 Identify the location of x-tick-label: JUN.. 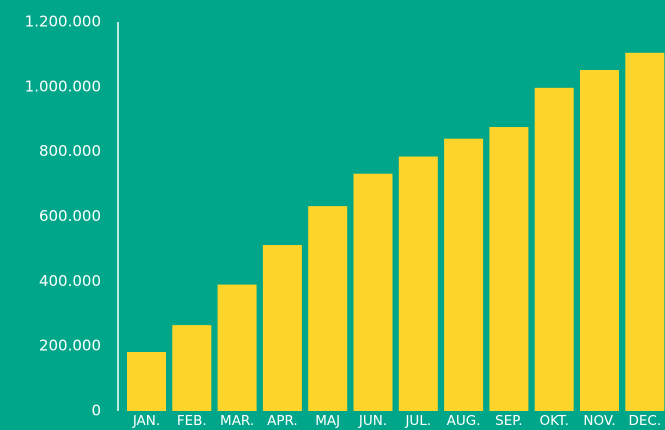
(372, 421).